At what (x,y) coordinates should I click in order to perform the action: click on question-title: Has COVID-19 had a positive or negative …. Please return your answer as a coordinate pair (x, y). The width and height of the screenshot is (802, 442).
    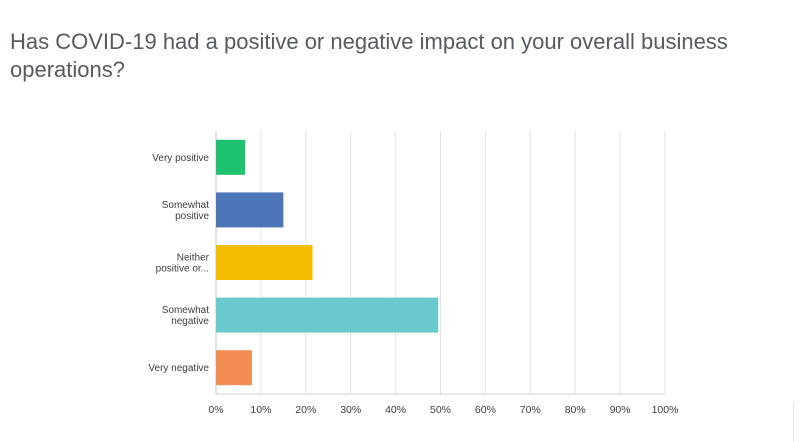
    Looking at the image, I should click on (369, 55).